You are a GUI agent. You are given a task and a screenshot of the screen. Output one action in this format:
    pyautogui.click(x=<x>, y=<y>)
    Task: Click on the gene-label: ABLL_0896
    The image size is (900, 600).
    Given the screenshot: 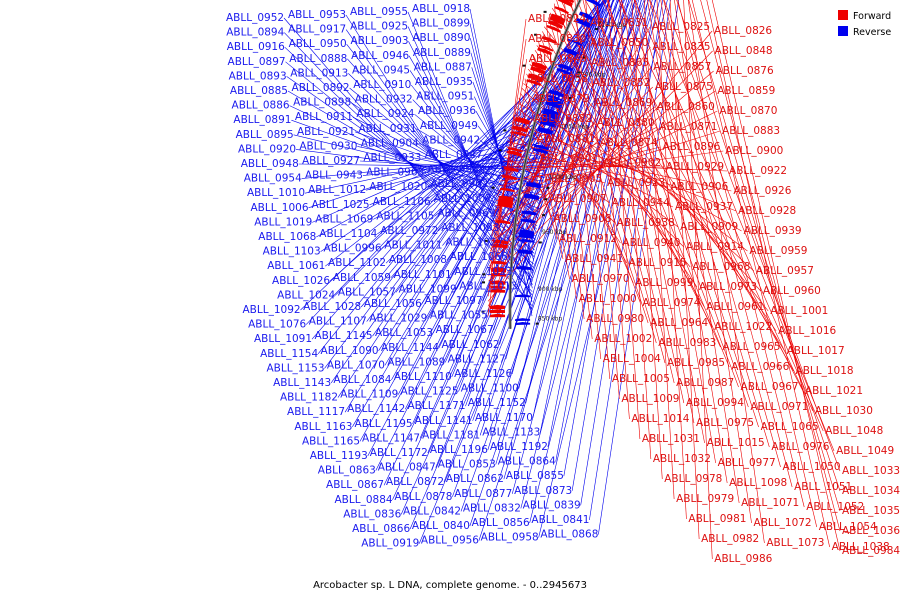 What is the action you would take?
    pyautogui.click(x=691, y=147)
    